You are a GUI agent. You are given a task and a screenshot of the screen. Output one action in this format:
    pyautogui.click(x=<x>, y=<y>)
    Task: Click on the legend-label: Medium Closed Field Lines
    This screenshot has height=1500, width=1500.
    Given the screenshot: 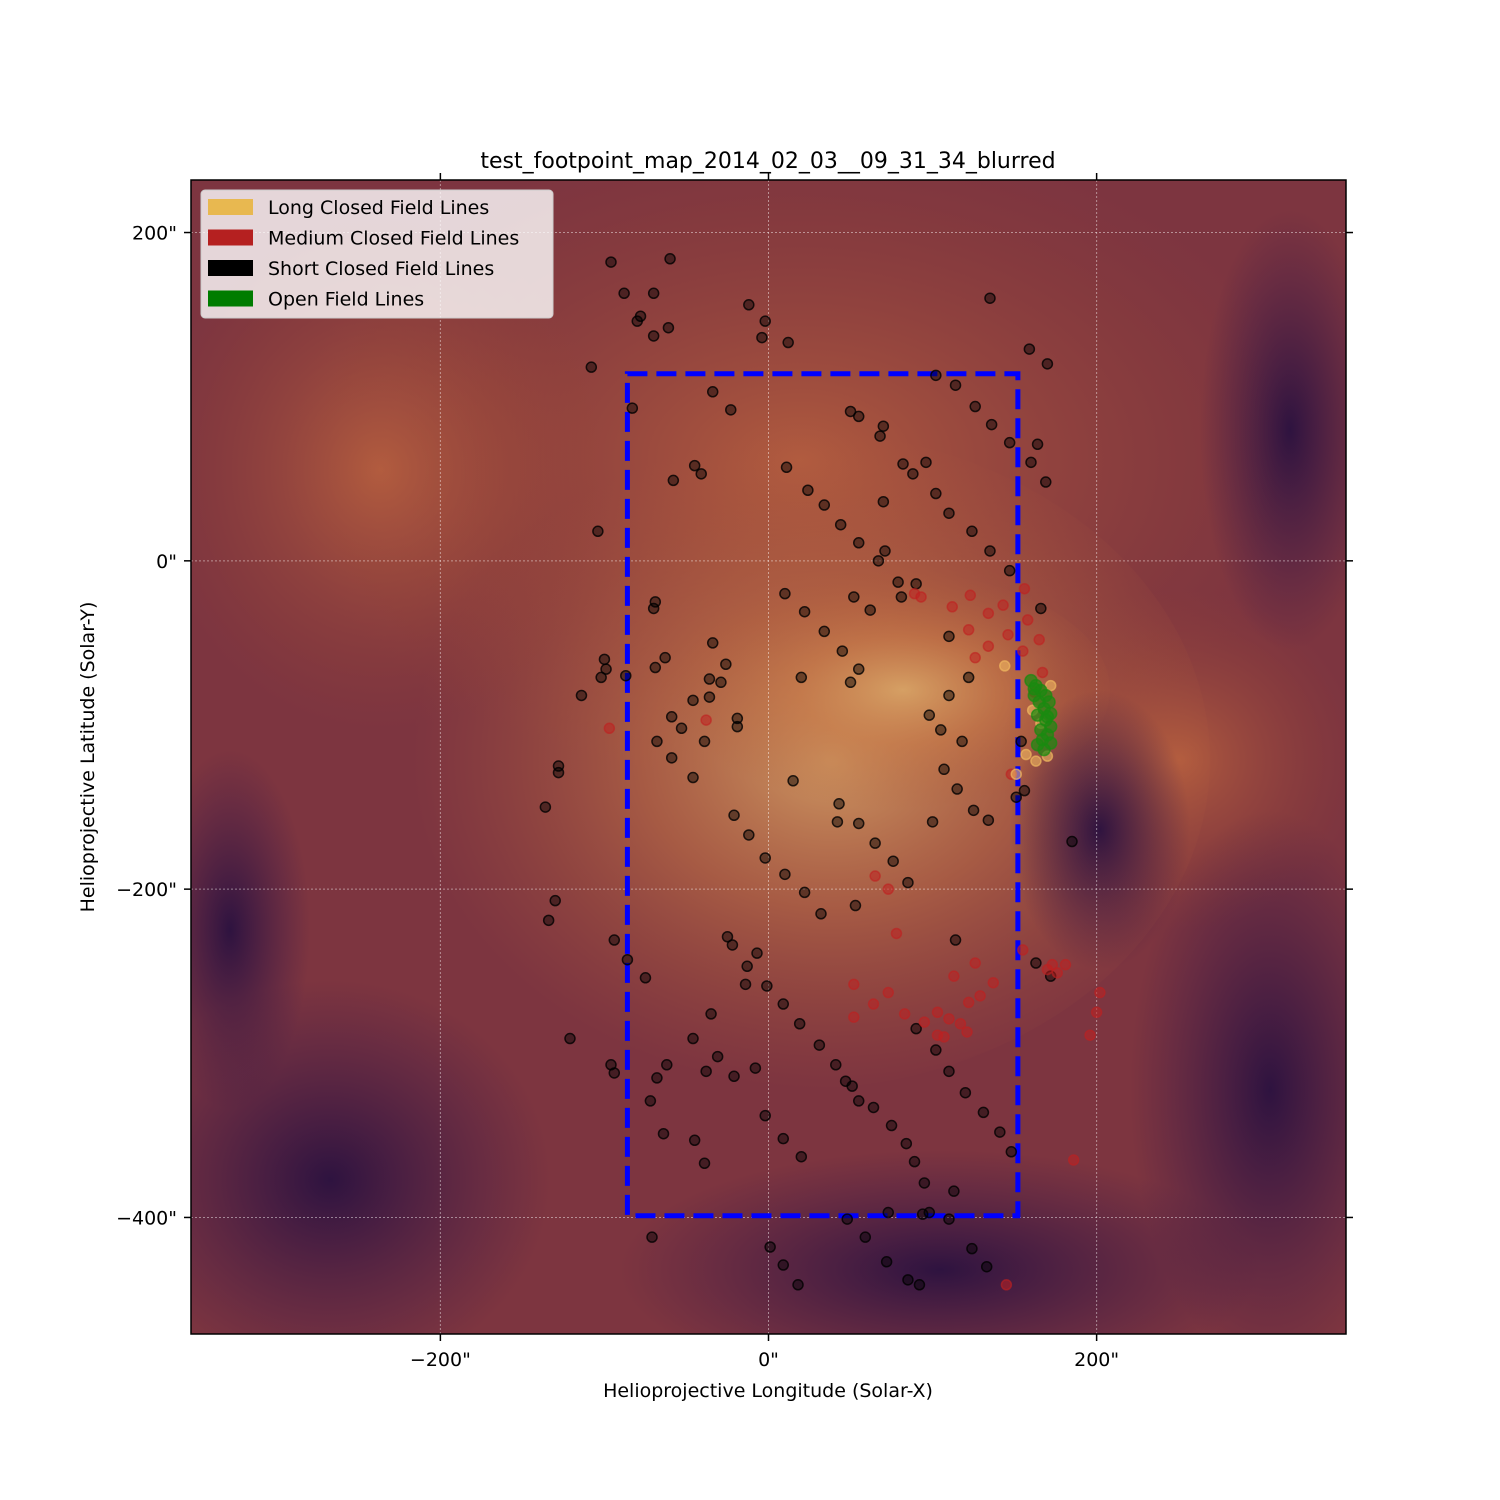 What is the action you would take?
    pyautogui.click(x=393, y=239)
    